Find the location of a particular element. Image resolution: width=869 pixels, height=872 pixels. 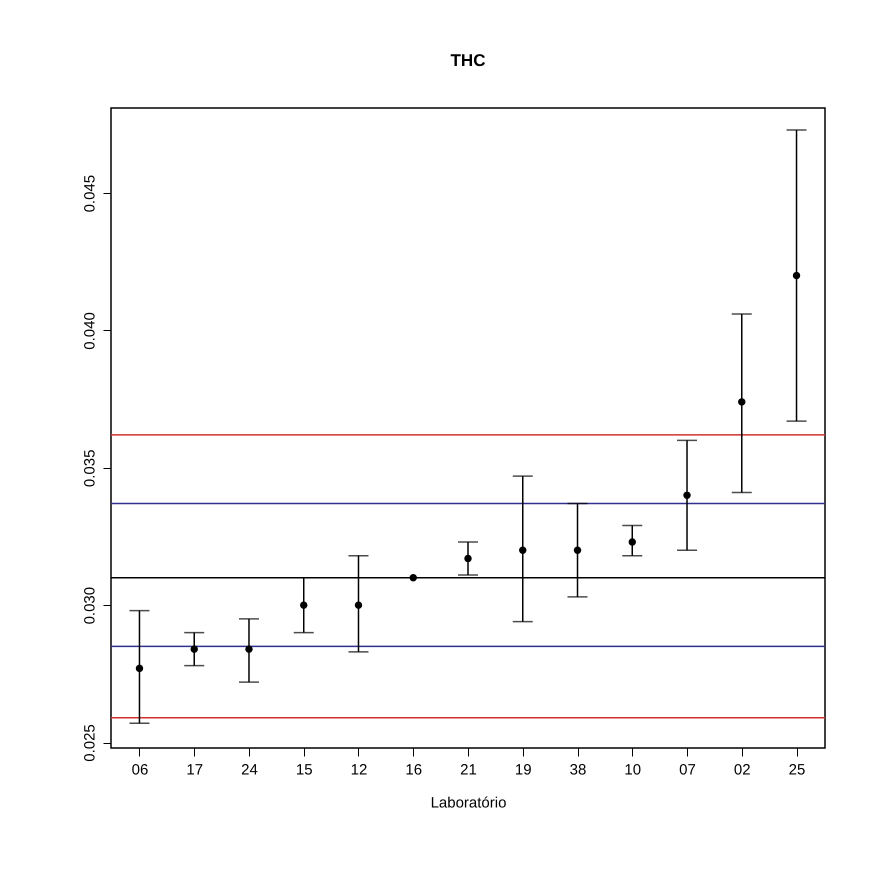

x-tick-label: 02 is located at coordinates (742, 770).